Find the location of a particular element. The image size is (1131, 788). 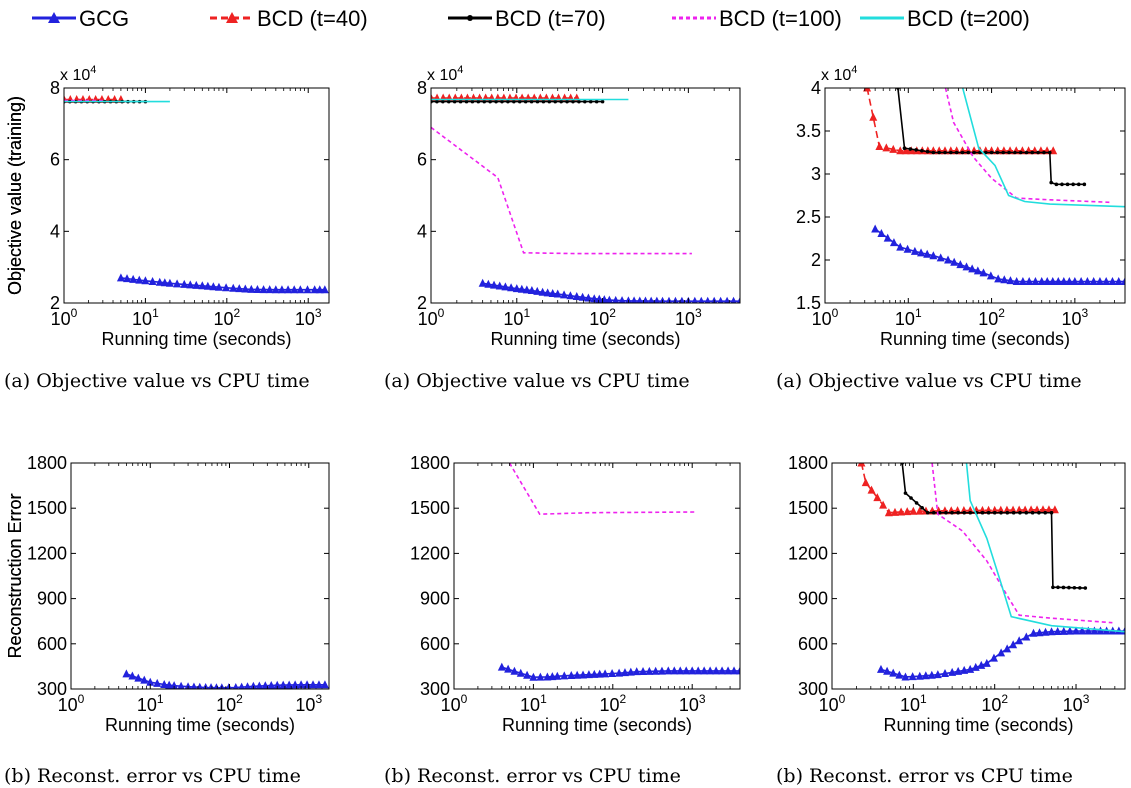

y-tick-label: 1200 is located at coordinates (808, 553).